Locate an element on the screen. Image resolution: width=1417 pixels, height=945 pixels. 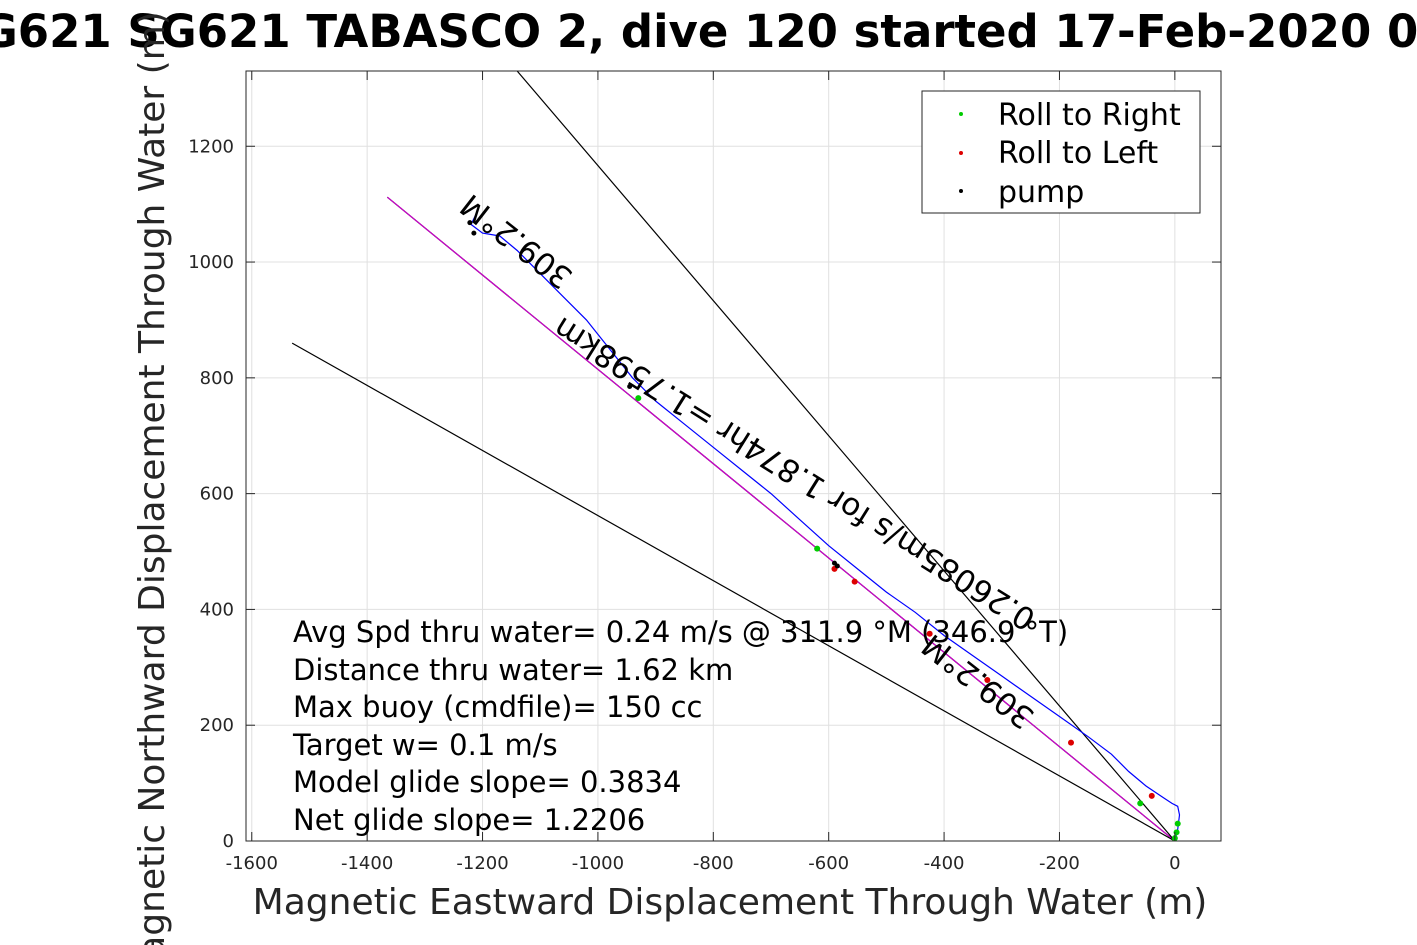
annotation-target-w: Target w= 0.1 m/s is located at coordinates (425, 745).